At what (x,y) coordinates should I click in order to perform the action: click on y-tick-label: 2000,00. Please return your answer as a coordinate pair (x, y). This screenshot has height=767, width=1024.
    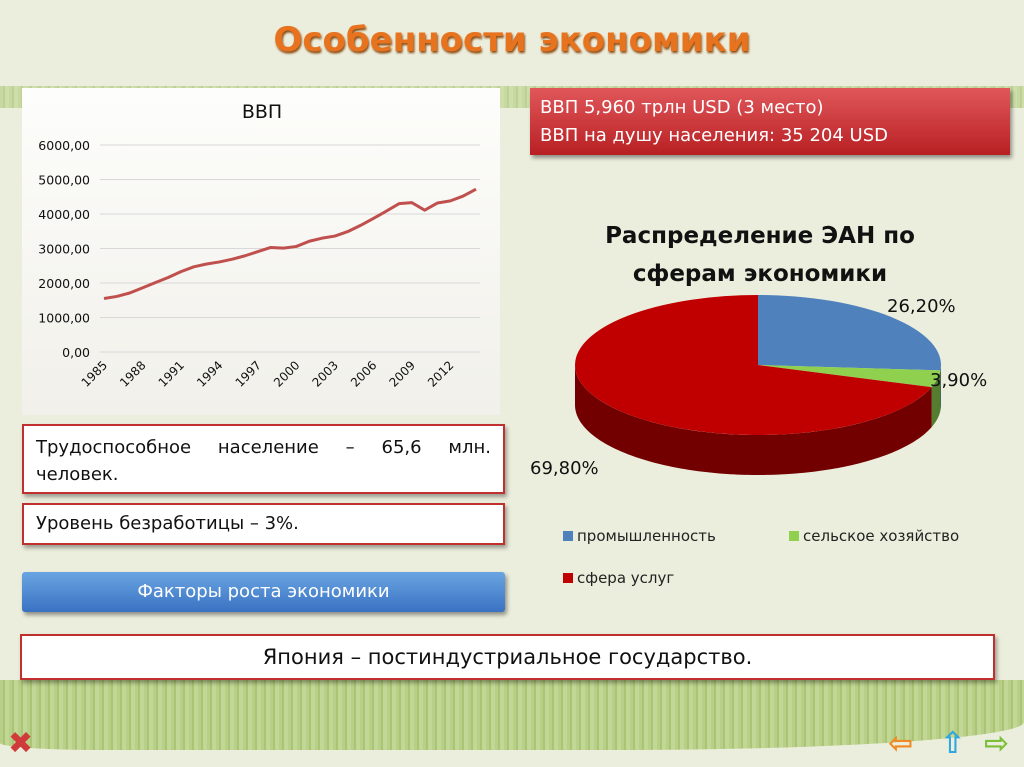
    Looking at the image, I should click on (64, 283).